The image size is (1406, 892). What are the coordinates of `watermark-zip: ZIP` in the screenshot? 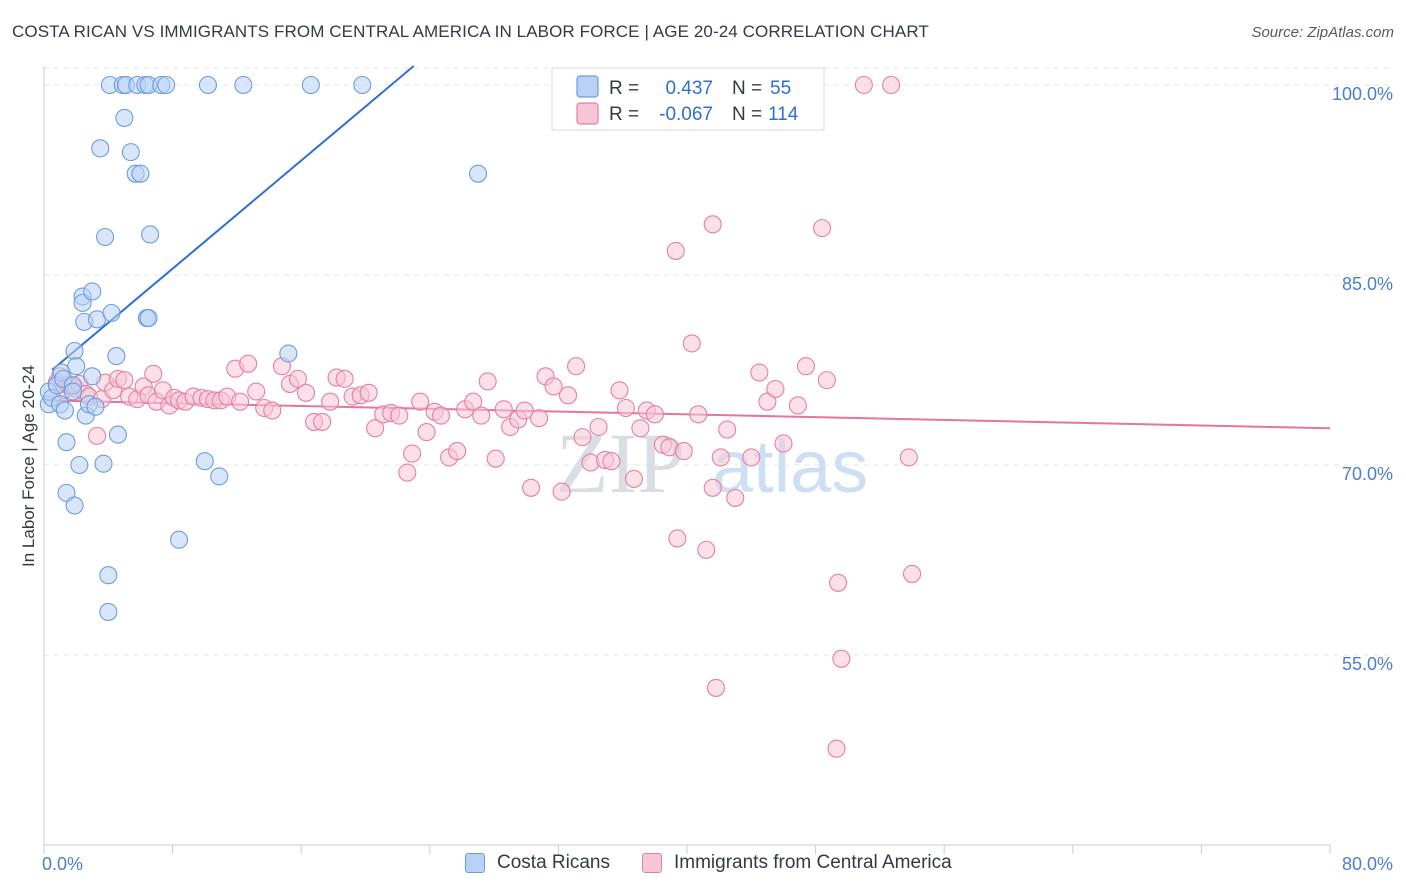 It's located at (620, 463).